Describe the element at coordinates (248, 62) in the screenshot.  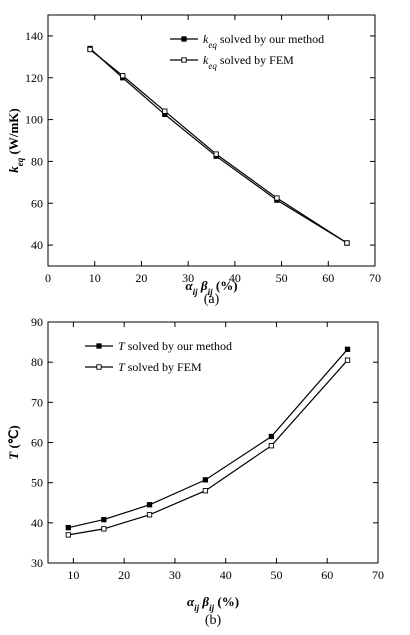
I see `legend-label: keq solved by FEM` at that location.